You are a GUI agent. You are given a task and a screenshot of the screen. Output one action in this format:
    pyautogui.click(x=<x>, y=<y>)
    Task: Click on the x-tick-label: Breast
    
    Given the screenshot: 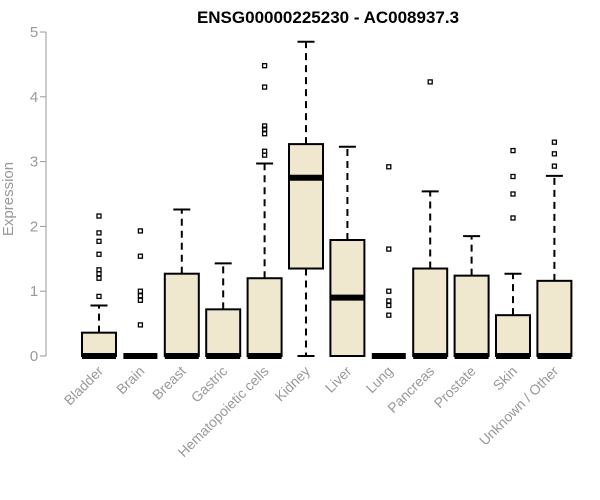 What is the action you would take?
    pyautogui.click(x=169, y=383)
    